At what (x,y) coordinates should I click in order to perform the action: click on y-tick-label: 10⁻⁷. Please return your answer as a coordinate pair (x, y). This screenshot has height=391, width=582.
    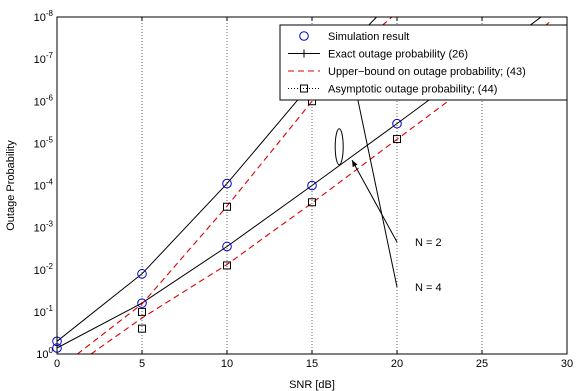
    Looking at the image, I should click on (44, 58).